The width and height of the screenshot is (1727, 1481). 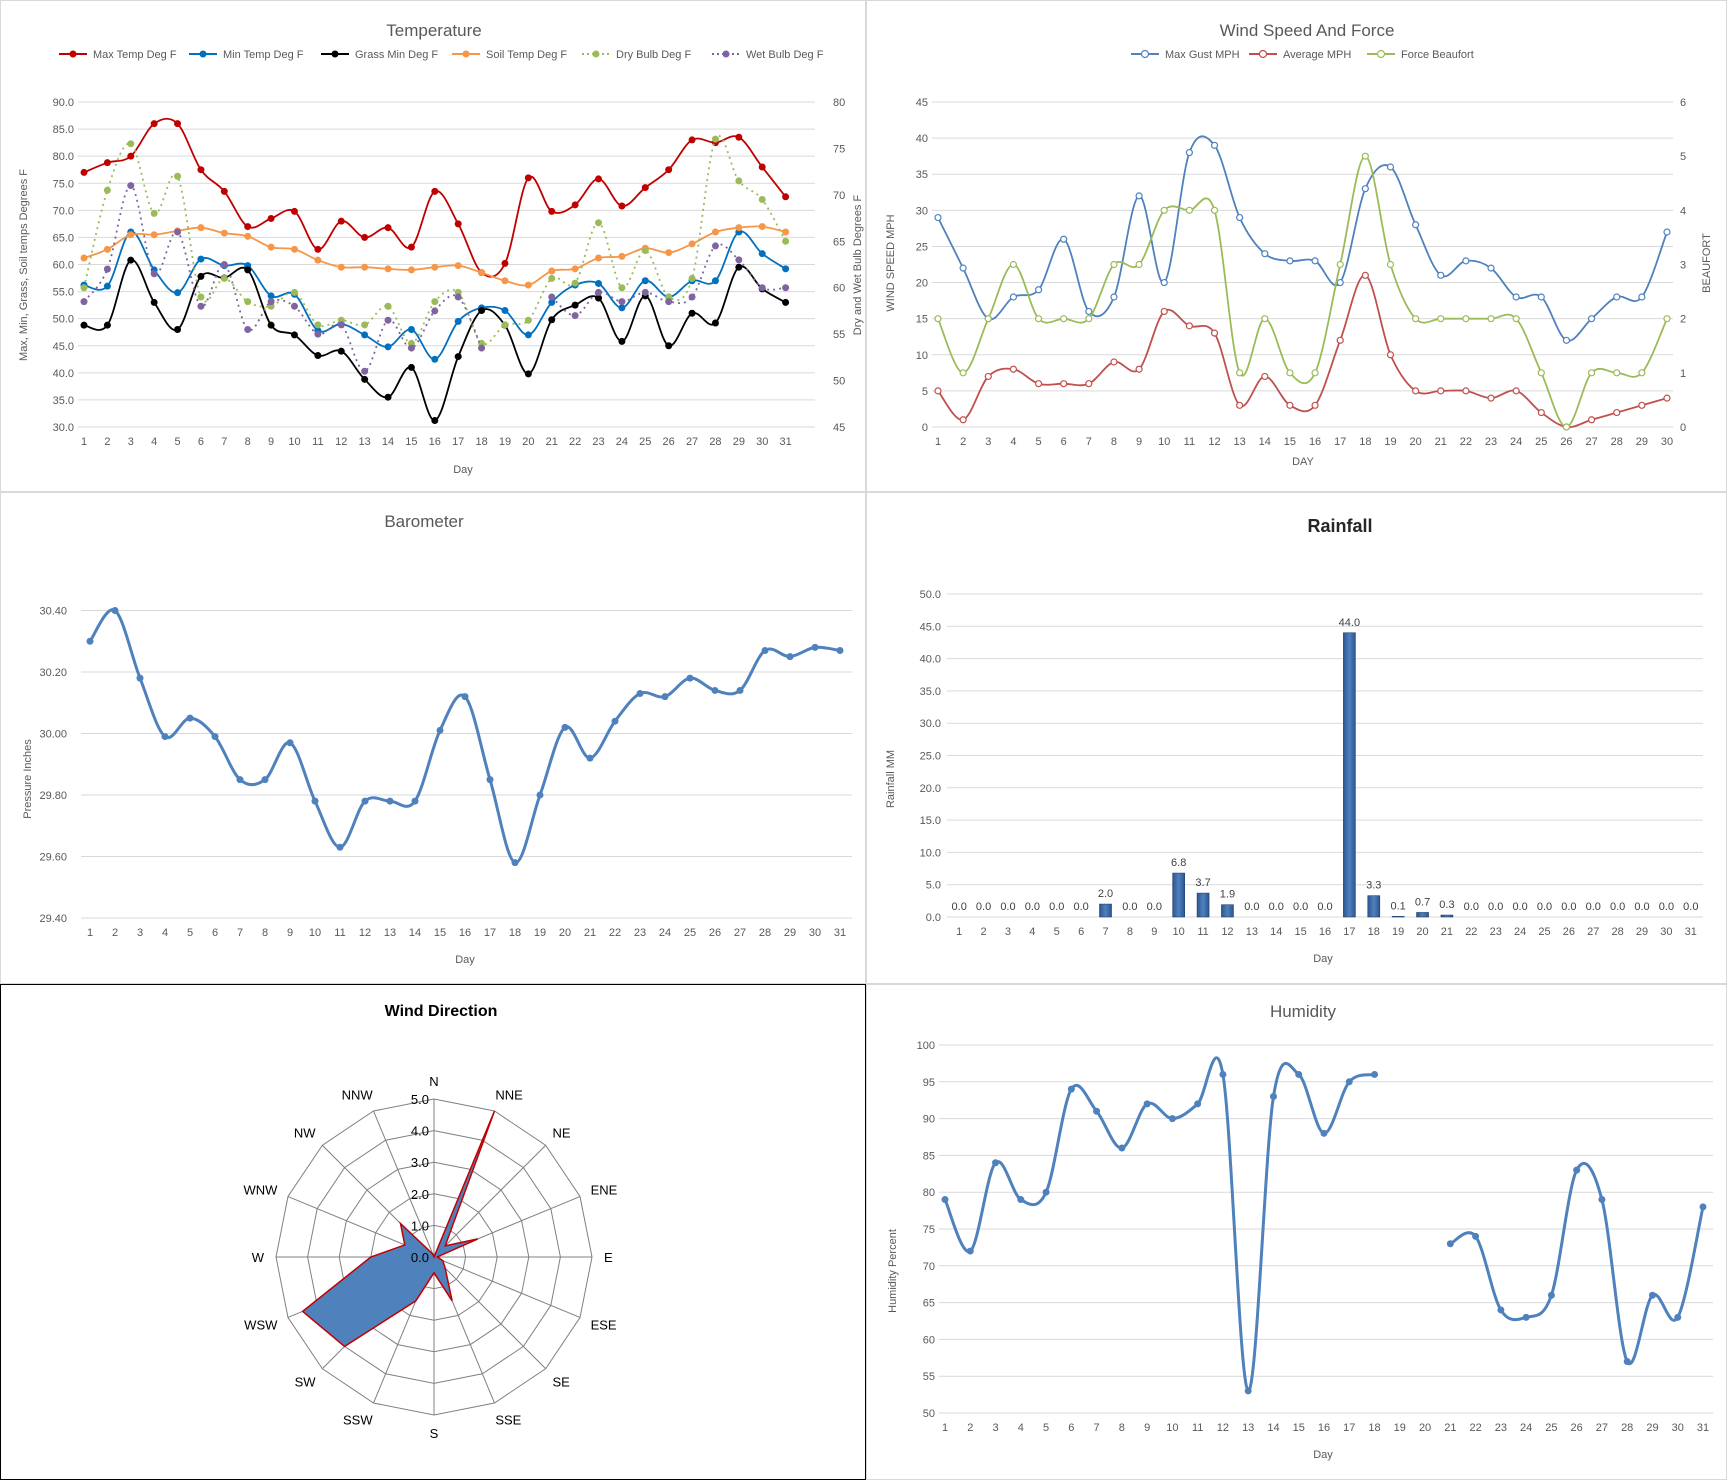 I want to click on x-tick-label: 27, so click(x=692, y=442).